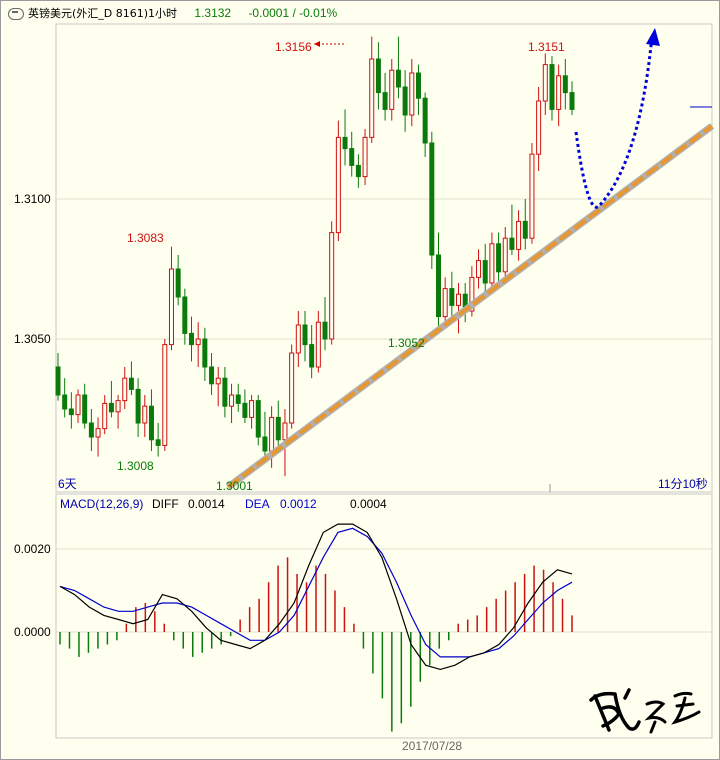 The image size is (720, 760). What do you see at coordinates (683, 484) in the screenshot?
I see `countdown-label: 11分10秒` at bounding box center [683, 484].